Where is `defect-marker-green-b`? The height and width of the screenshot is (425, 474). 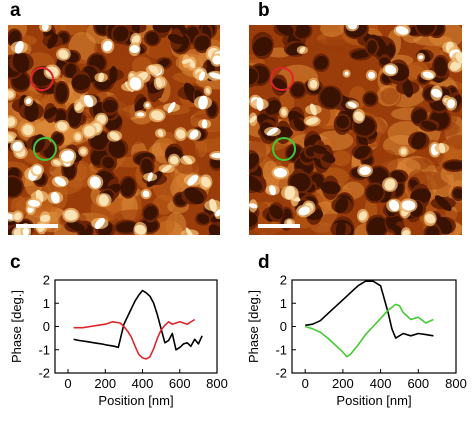
defect-marker-green-b is located at coordinates (284, 149).